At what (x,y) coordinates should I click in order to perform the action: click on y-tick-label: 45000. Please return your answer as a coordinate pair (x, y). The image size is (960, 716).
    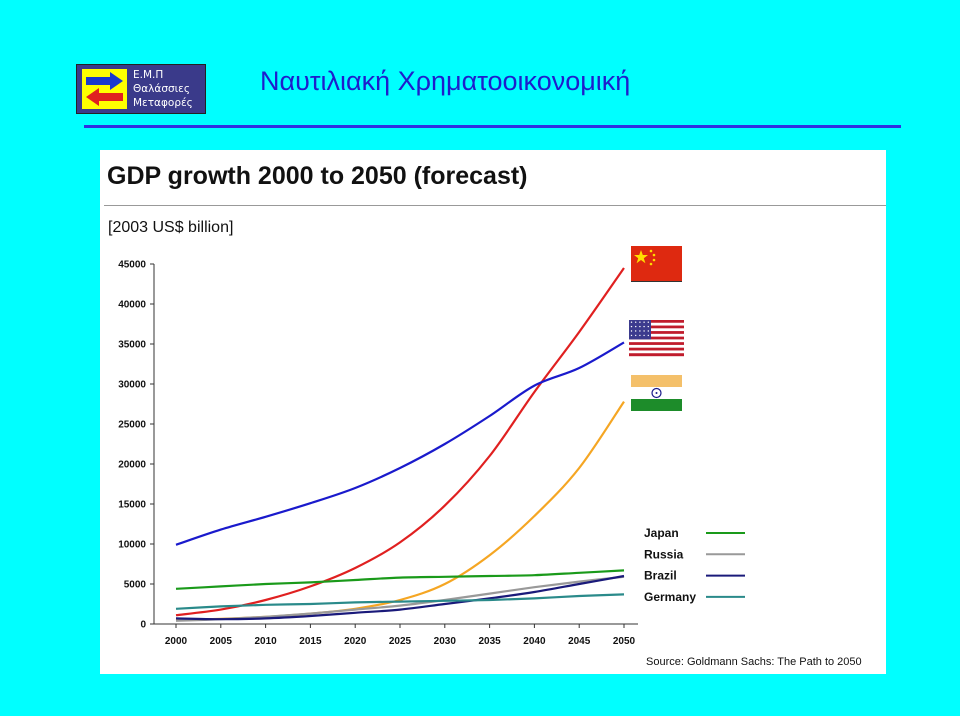
    Looking at the image, I should click on (132, 265).